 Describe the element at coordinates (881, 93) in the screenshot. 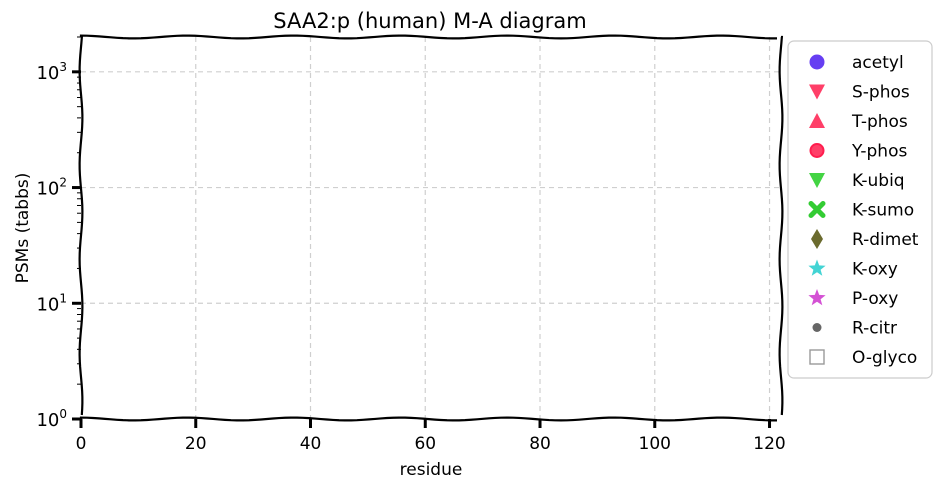

I see `legend-label: S-phos` at that location.